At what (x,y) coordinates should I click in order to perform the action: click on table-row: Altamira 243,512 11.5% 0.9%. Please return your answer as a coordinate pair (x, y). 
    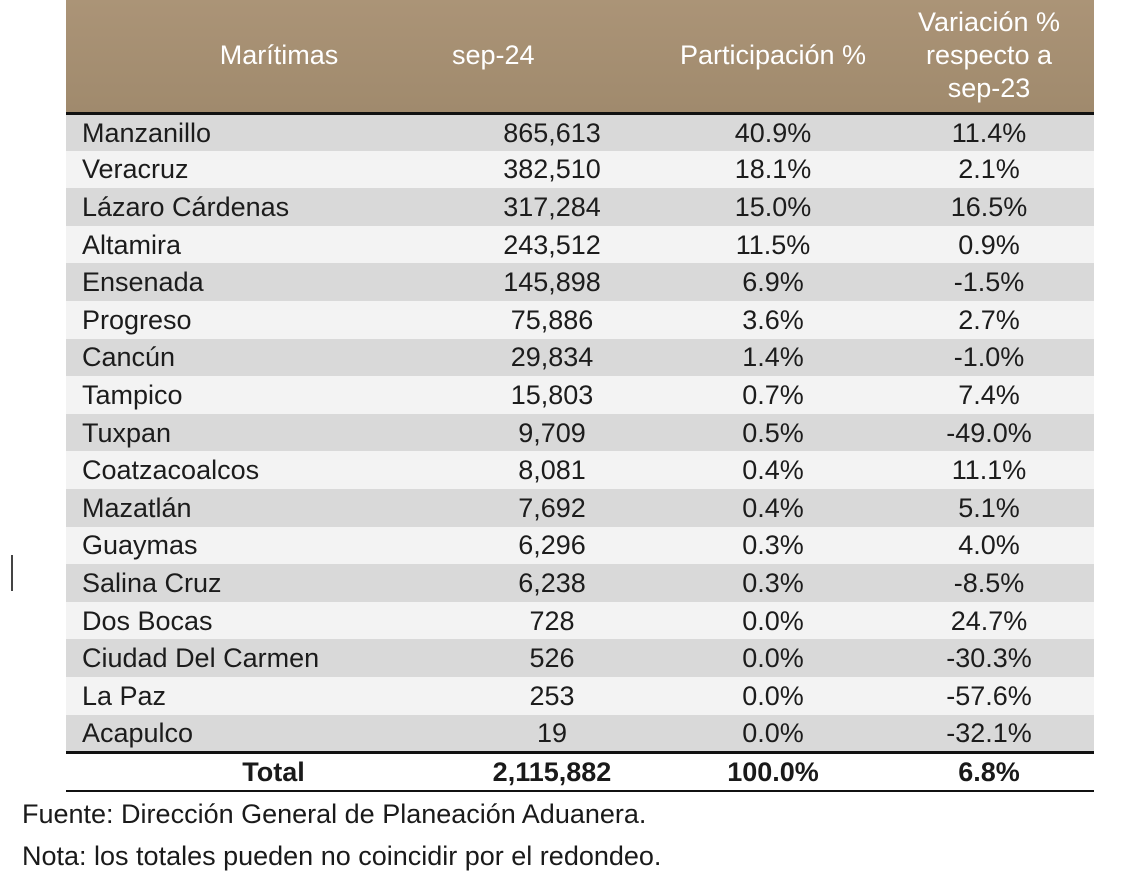
    Looking at the image, I should click on (580, 244).